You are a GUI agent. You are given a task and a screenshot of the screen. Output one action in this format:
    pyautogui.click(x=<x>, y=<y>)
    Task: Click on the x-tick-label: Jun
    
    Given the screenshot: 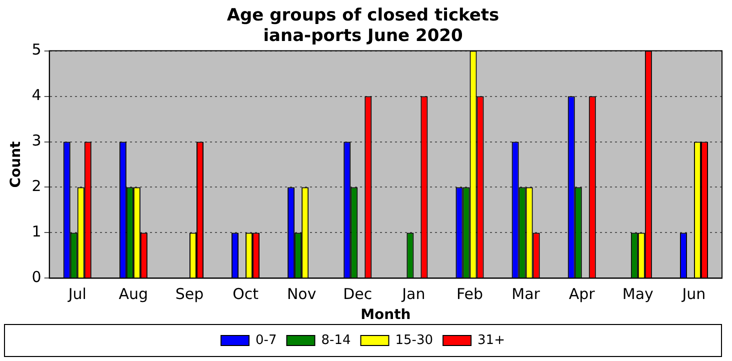 What is the action you would take?
    pyautogui.click(x=693, y=294)
    